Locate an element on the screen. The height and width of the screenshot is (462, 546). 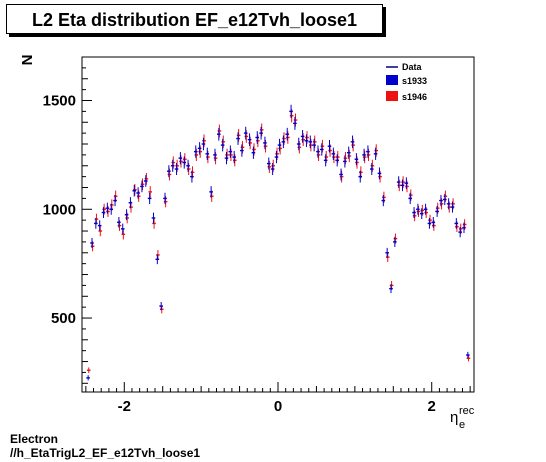
chart-title: L2 Eta distribution EF_e12Tvh_loose1 is located at coordinates (194, 20).